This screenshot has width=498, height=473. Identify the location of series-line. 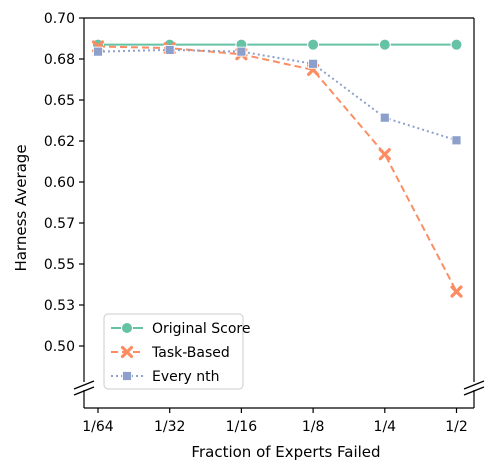
(277, 95).